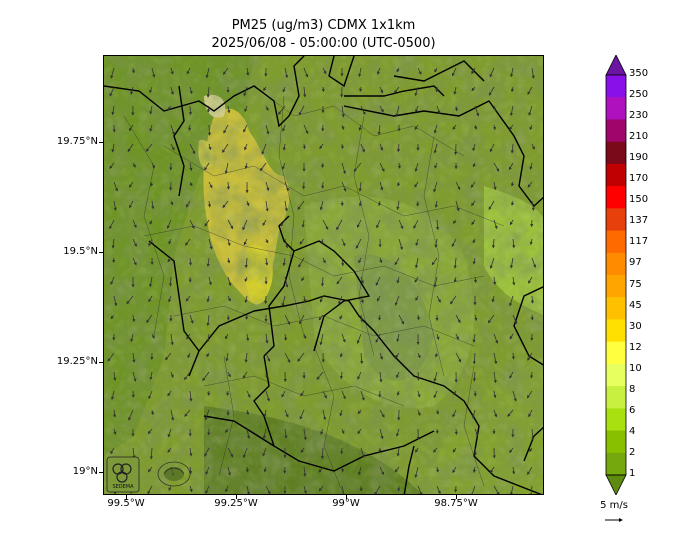 The height and width of the screenshot is (550, 700). What do you see at coordinates (635, 347) in the screenshot?
I see `colorbar-tick-label: 12` at bounding box center [635, 347].